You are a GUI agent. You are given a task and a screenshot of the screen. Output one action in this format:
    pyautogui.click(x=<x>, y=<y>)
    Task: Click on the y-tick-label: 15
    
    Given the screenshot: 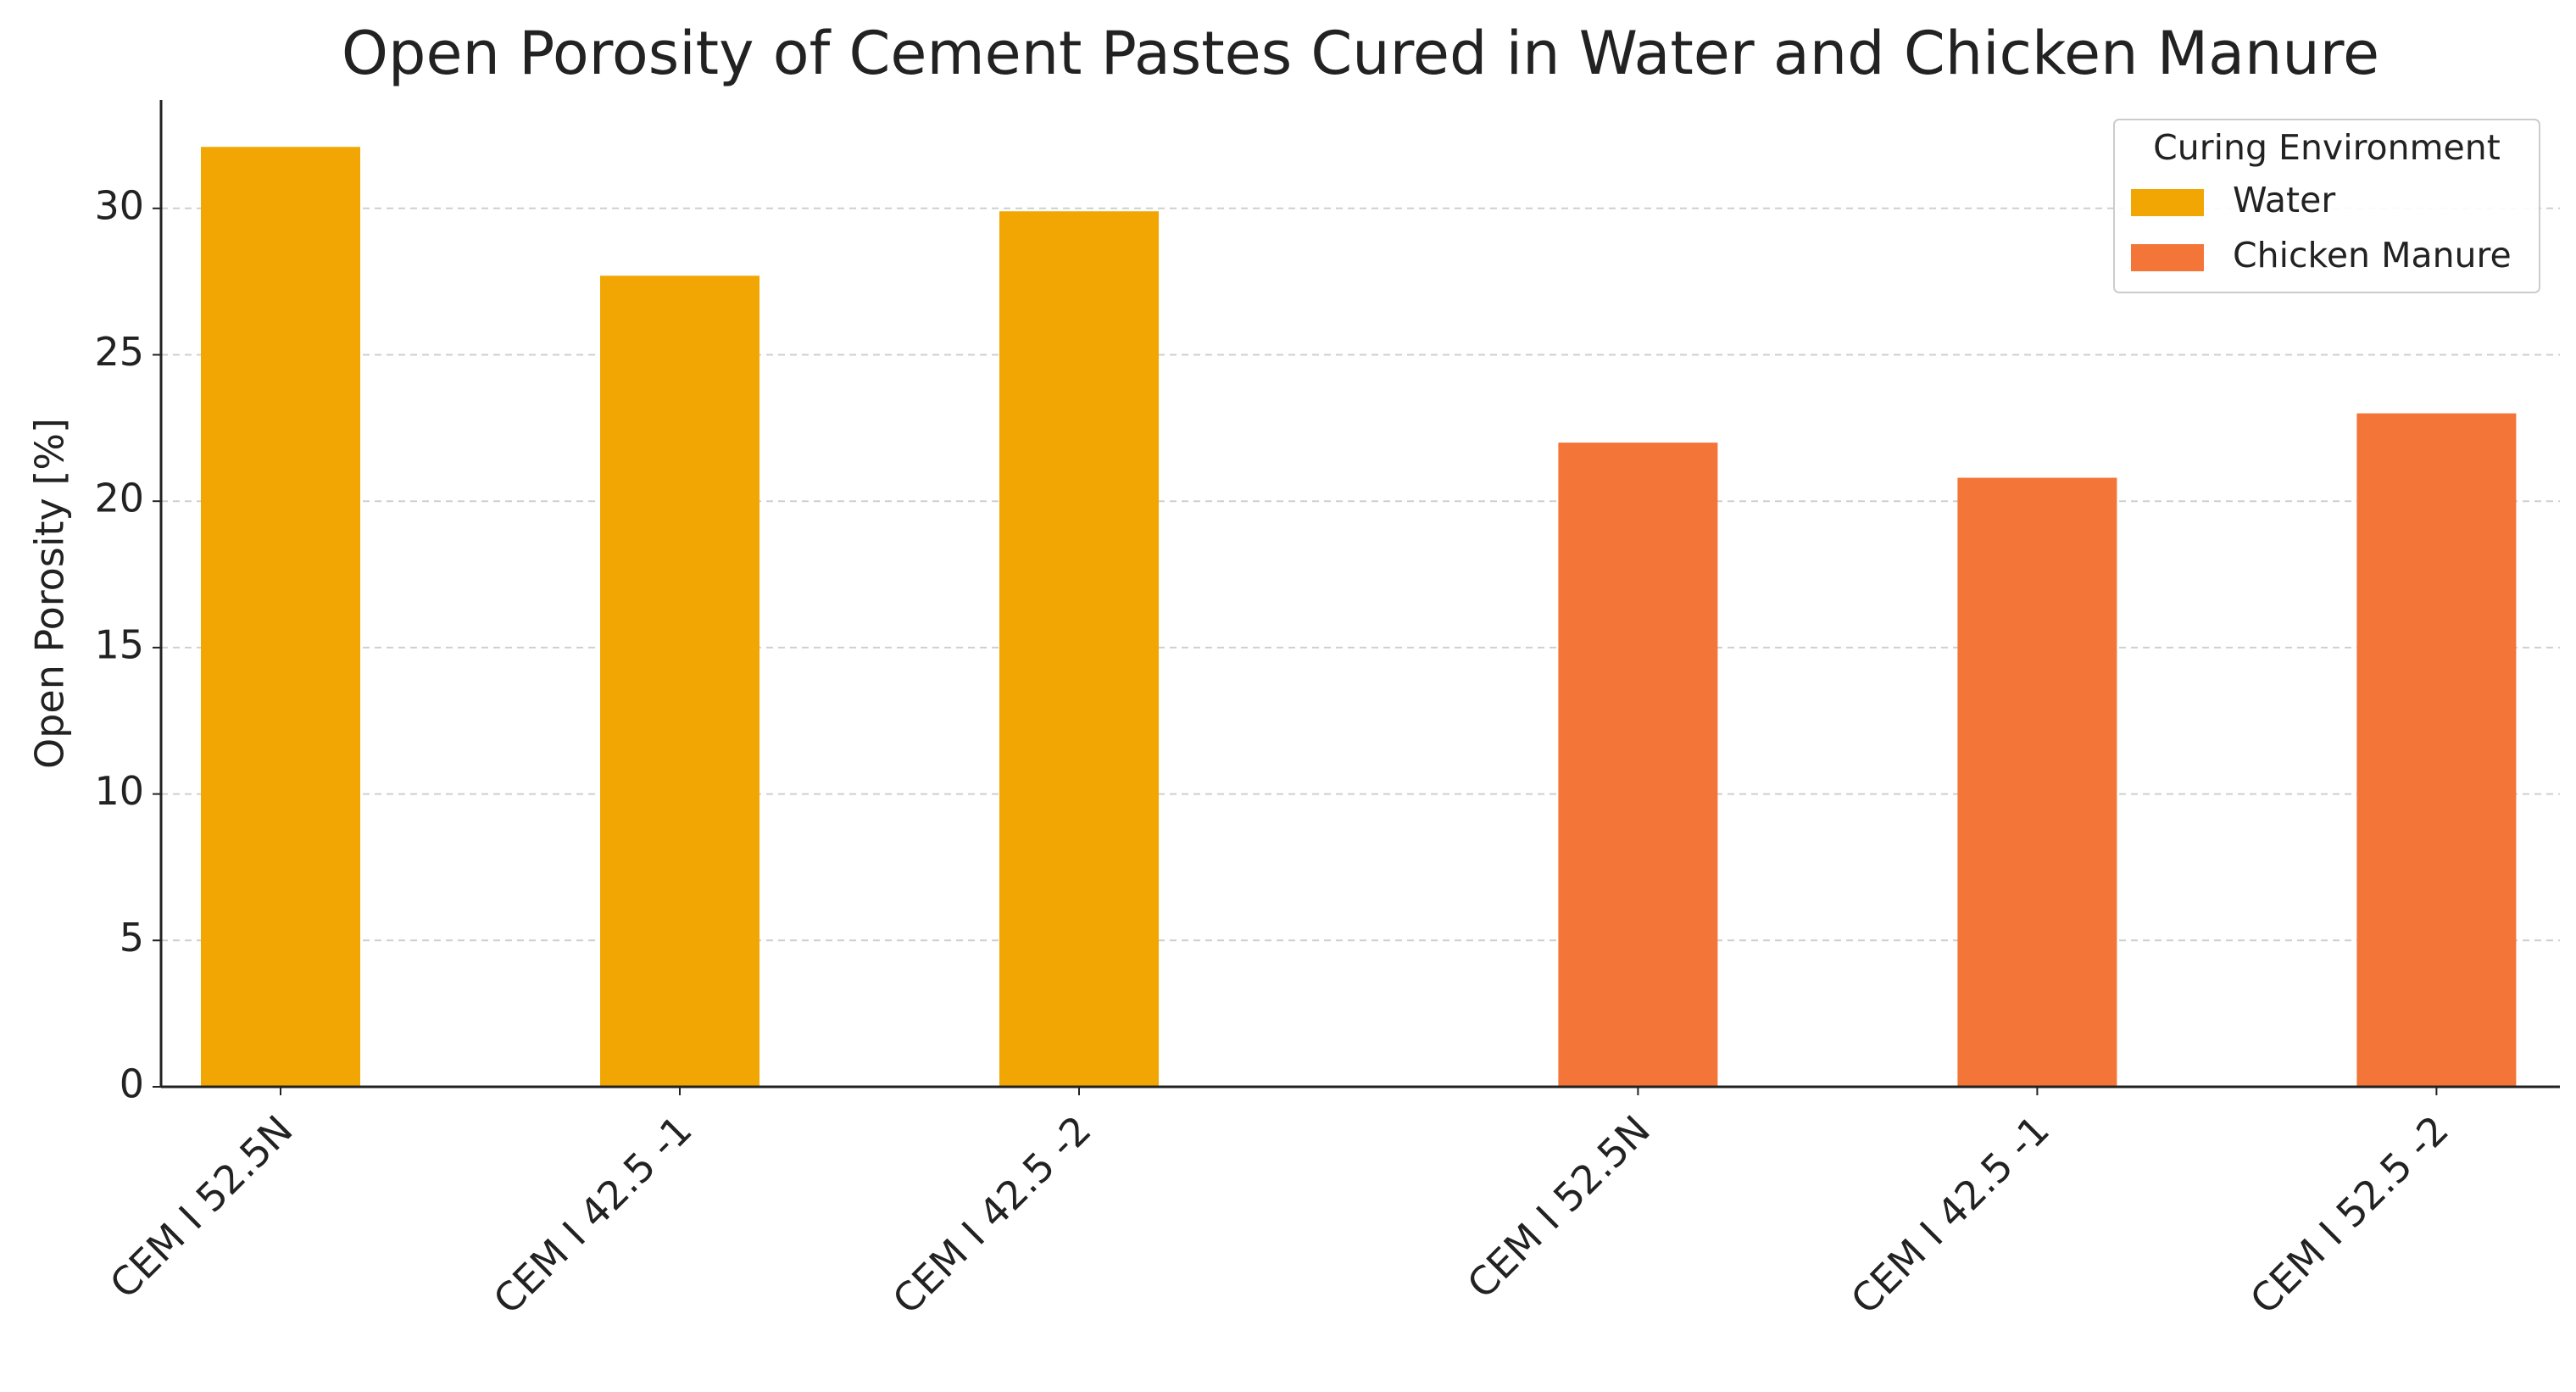 What is the action you would take?
    pyautogui.click(x=119, y=644)
    